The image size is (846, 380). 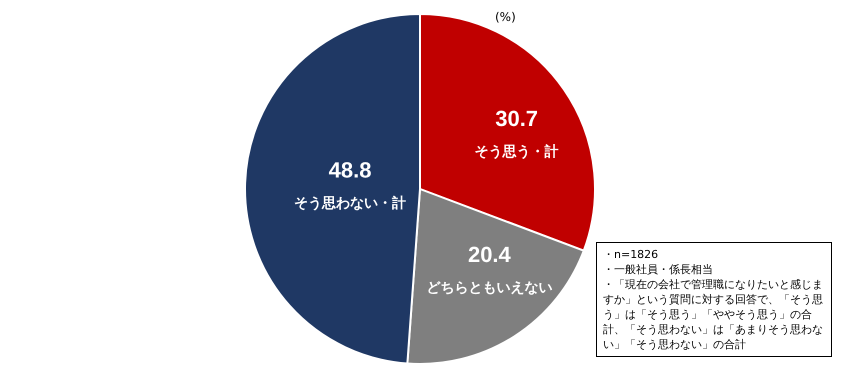 I want to click on text: ・一般社員・係長相当, so click(x=658, y=269).